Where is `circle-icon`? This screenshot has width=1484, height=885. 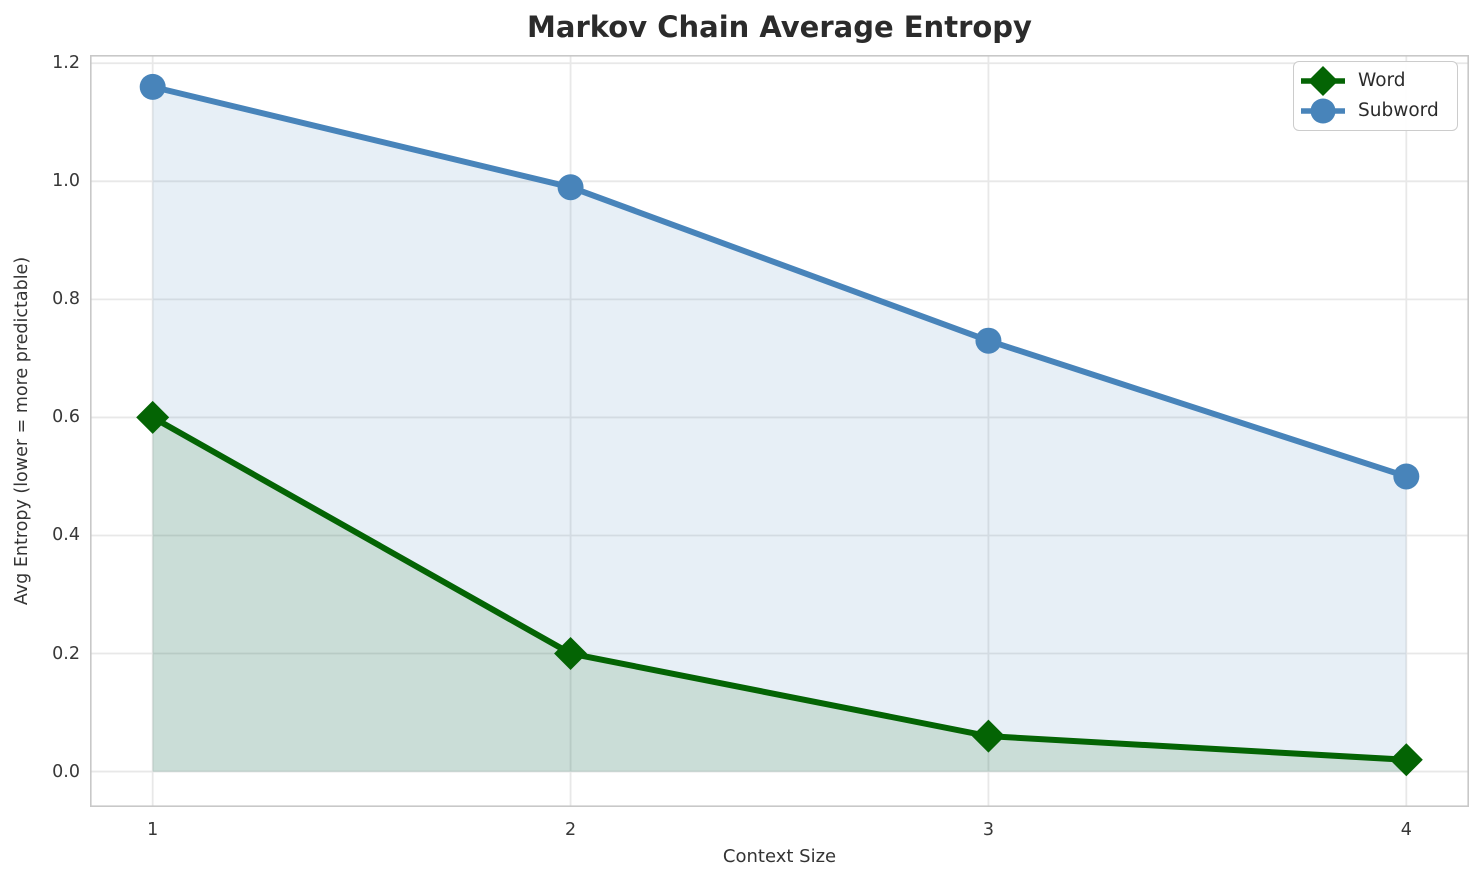 circle-icon is located at coordinates (1323, 111).